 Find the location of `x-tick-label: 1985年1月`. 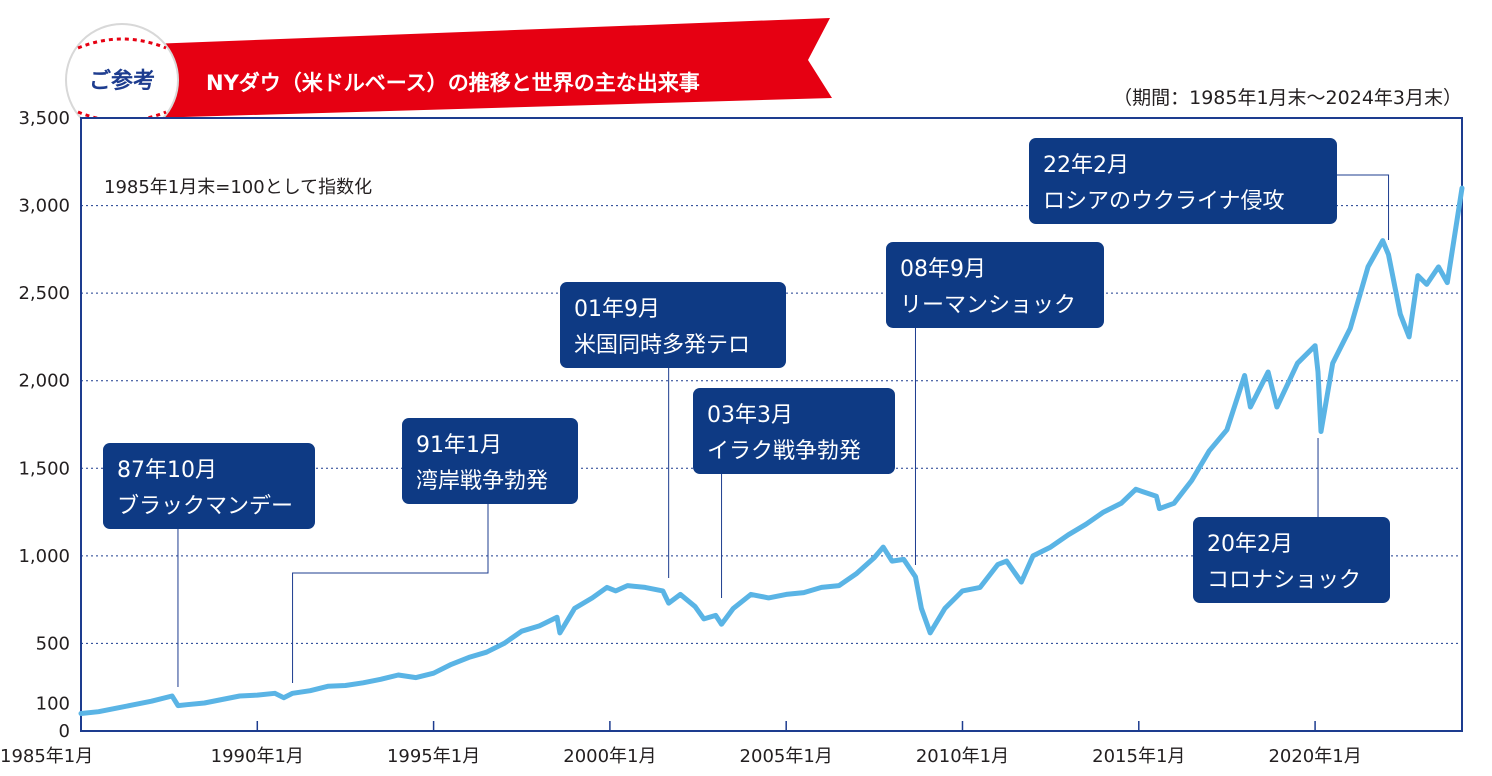

x-tick-label: 1985年1月 is located at coordinates (46, 756).